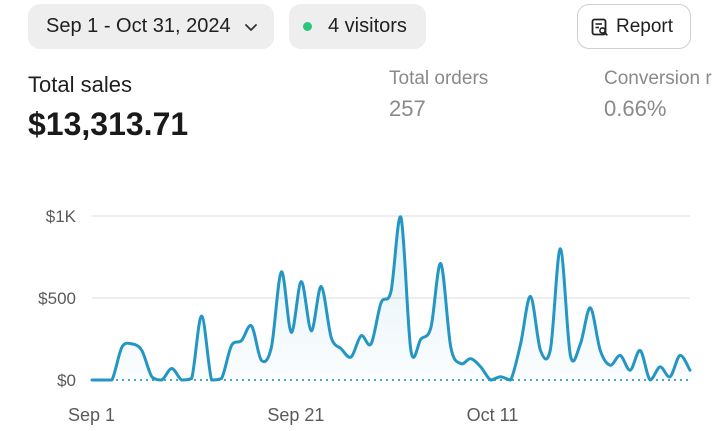 This screenshot has width=720, height=431. I want to click on conversion-rate-label: Conversion r, so click(658, 78).